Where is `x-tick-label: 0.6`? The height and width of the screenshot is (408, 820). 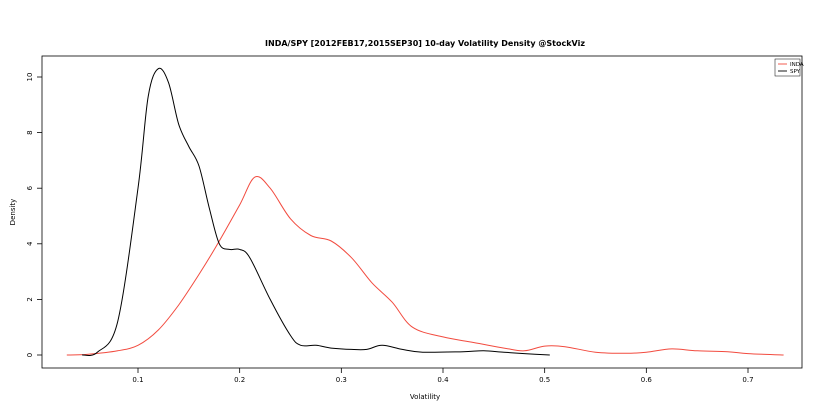
x-tick-label: 0.6 is located at coordinates (647, 380).